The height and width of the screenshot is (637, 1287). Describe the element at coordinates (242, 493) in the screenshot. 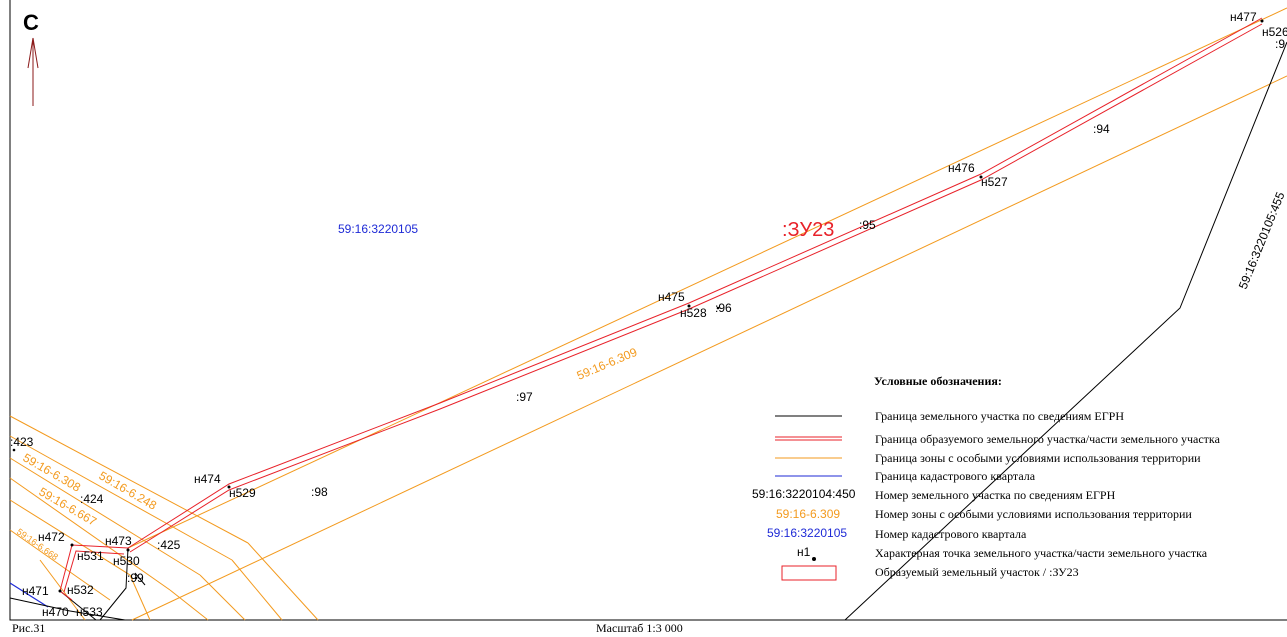

I see `point-label: н529` at that location.